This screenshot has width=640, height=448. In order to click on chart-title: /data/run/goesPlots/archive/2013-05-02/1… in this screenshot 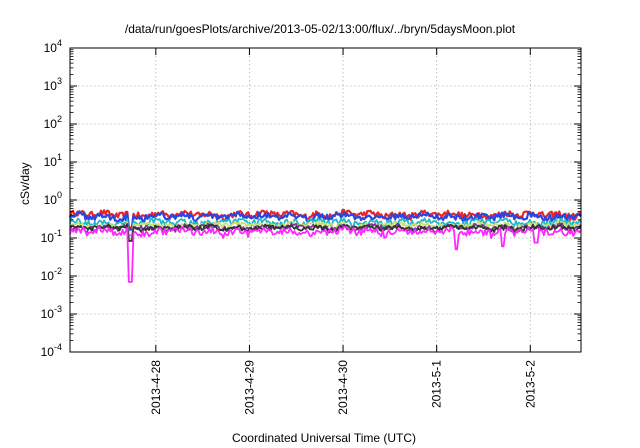, I will do `click(320, 29)`.